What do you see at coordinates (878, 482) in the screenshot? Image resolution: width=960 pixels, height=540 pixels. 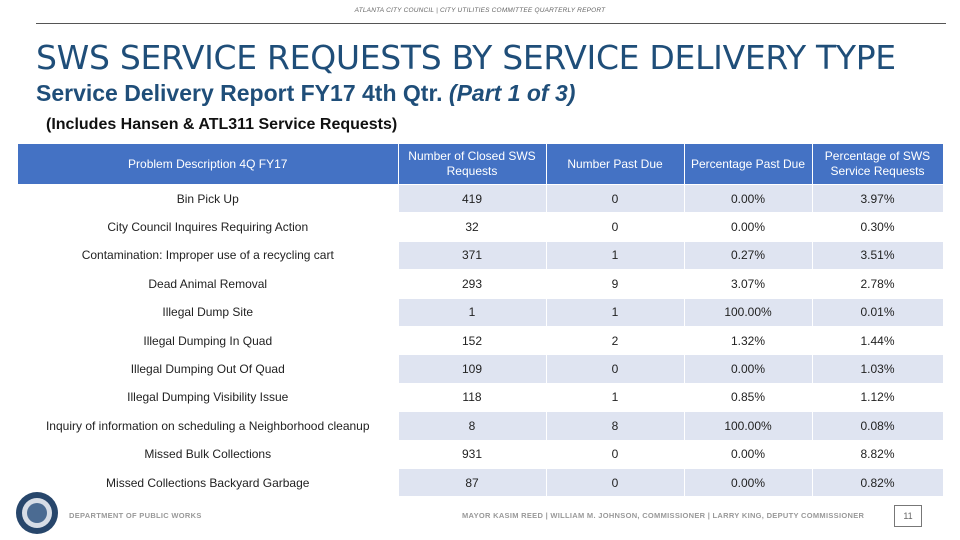 I see `table-cell: 0.82%` at bounding box center [878, 482].